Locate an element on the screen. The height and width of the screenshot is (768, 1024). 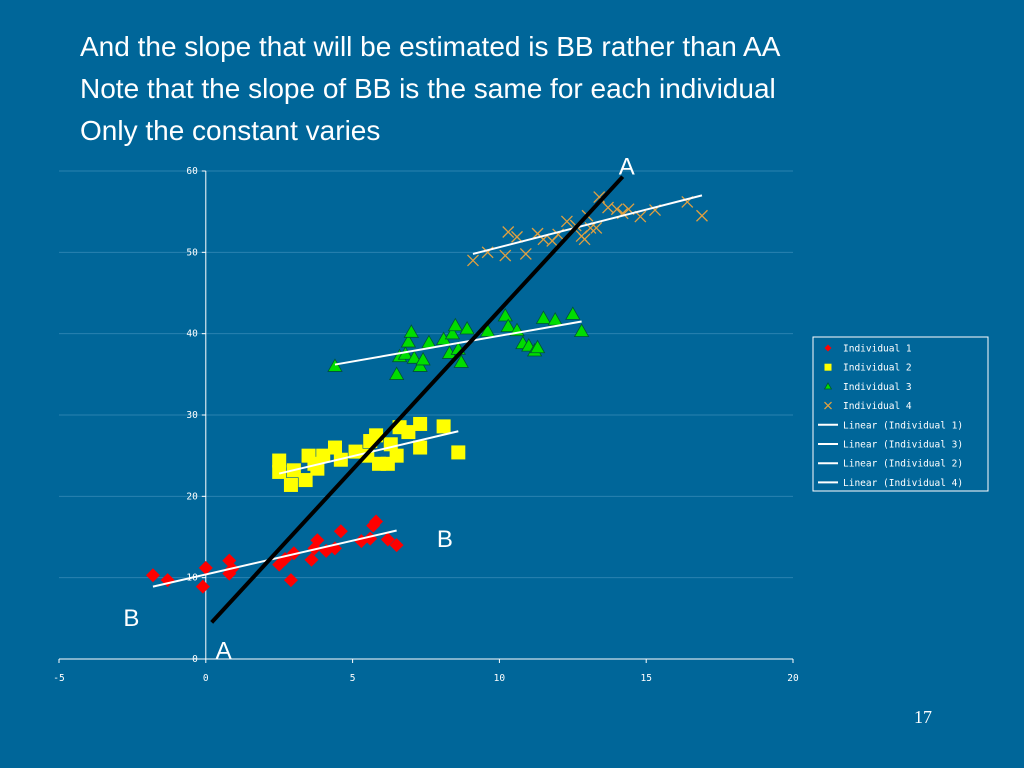
annotation-a-upper: A is located at coordinates (627, 167).